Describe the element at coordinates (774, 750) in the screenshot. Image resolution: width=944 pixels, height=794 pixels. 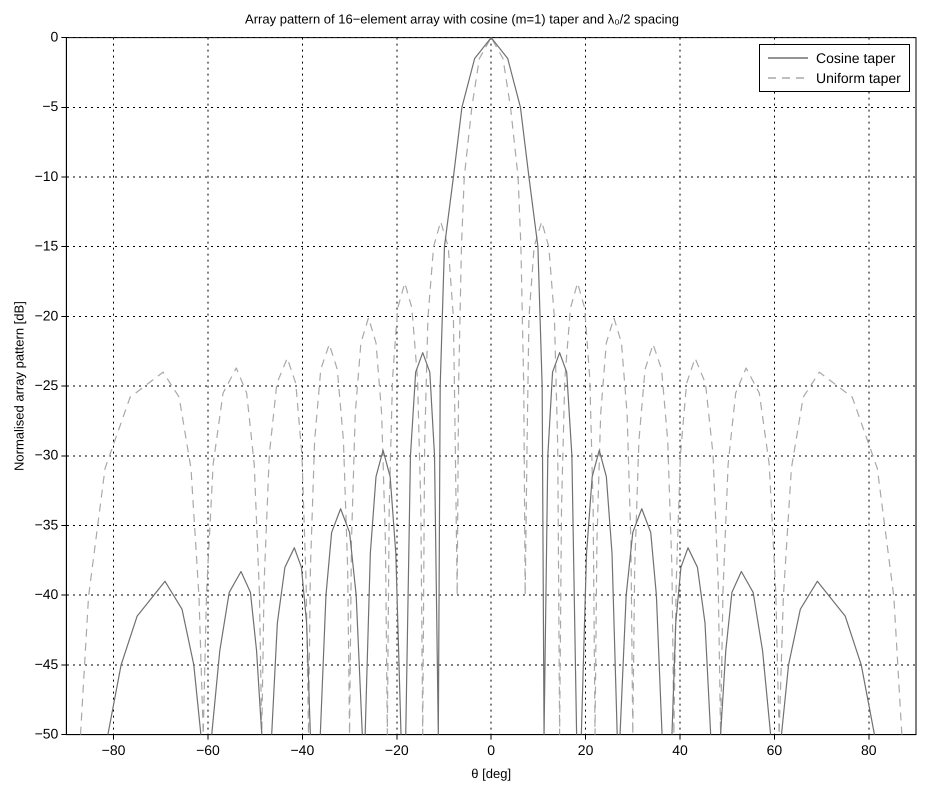
I see `x-tick-label: 60` at that location.